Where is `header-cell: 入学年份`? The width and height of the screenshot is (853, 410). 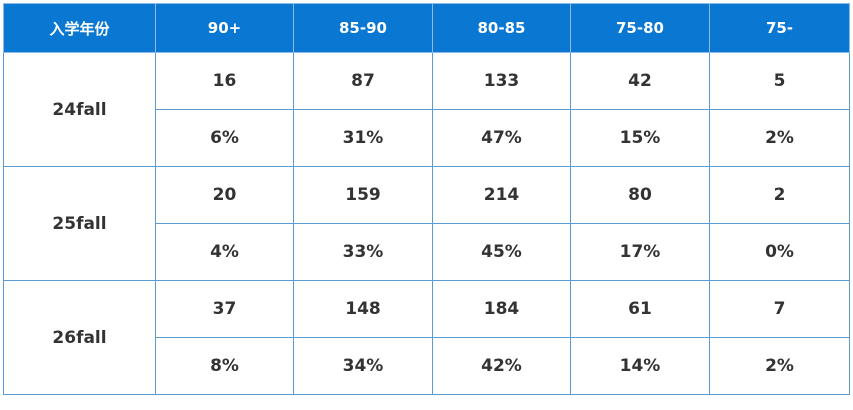 header-cell: 入学年份 is located at coordinates (79, 28).